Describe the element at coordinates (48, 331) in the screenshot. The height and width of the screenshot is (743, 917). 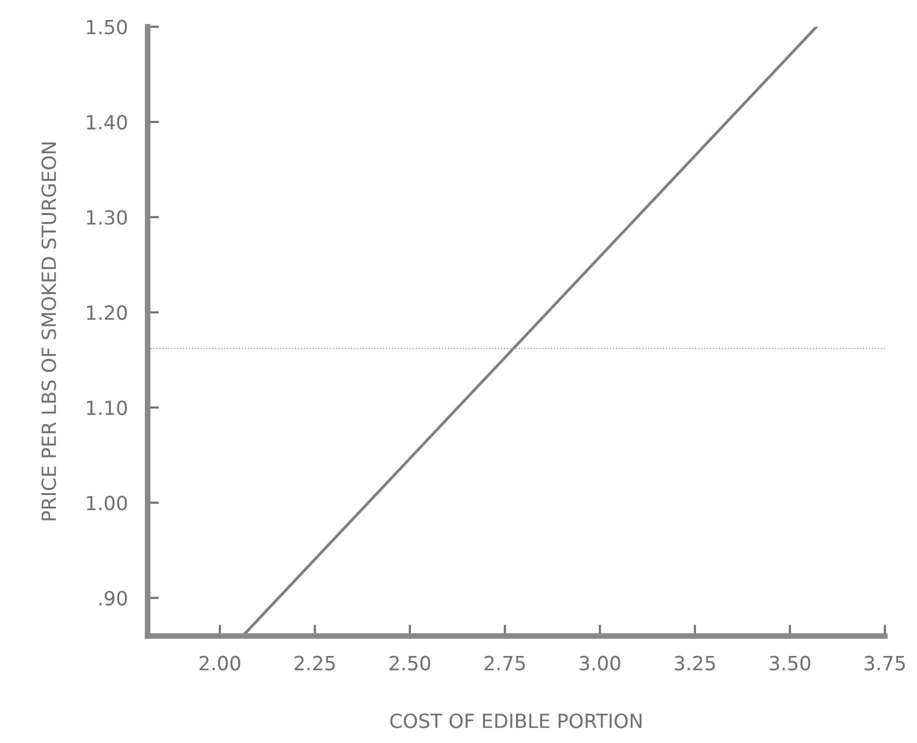
I see `y-axis-title: PRICE PER LBS OF SMOKED STURGEON` at that location.